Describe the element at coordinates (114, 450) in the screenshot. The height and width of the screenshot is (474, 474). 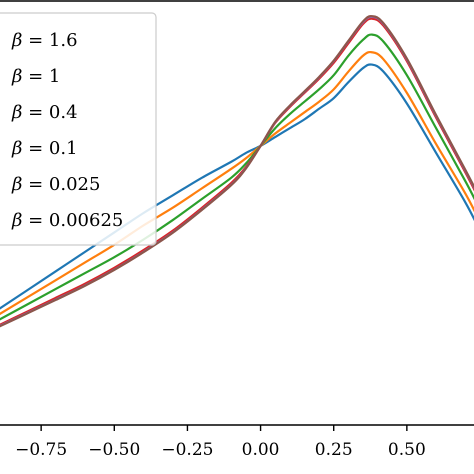
I see `x-tick-label-1: −0.50` at that location.